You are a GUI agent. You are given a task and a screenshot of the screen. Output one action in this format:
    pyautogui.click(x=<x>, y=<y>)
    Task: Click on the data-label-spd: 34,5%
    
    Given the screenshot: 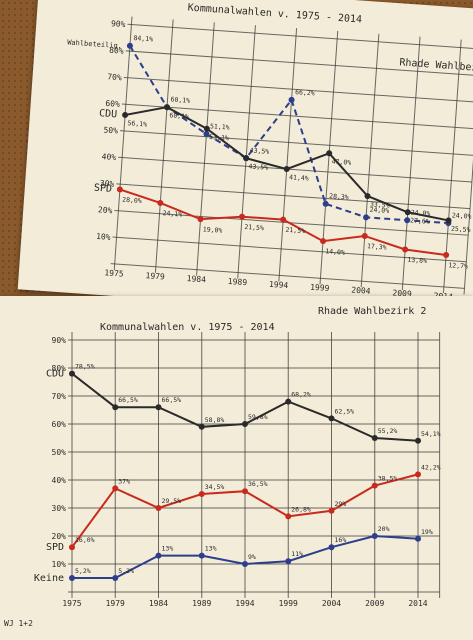 What is the action you would take?
    pyautogui.click(x=215, y=487)
    